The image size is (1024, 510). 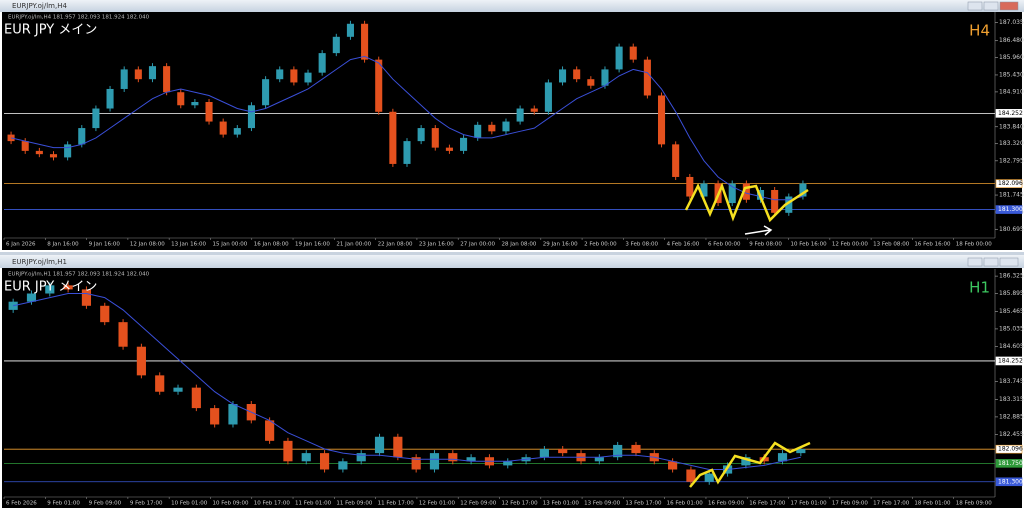 I want to click on chart-label: EUR JPY メイン, so click(x=50, y=30).